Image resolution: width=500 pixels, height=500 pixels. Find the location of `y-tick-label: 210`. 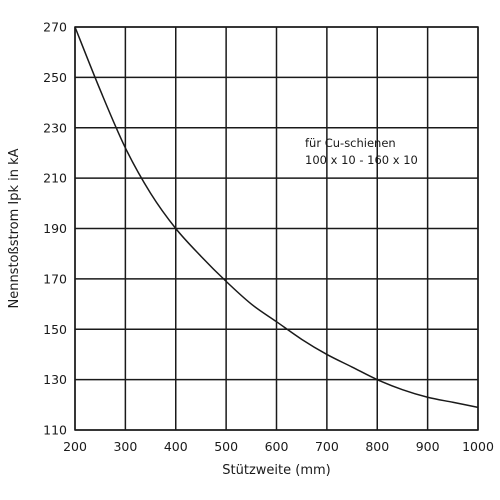

y-tick-label: 210 is located at coordinates (55, 178).